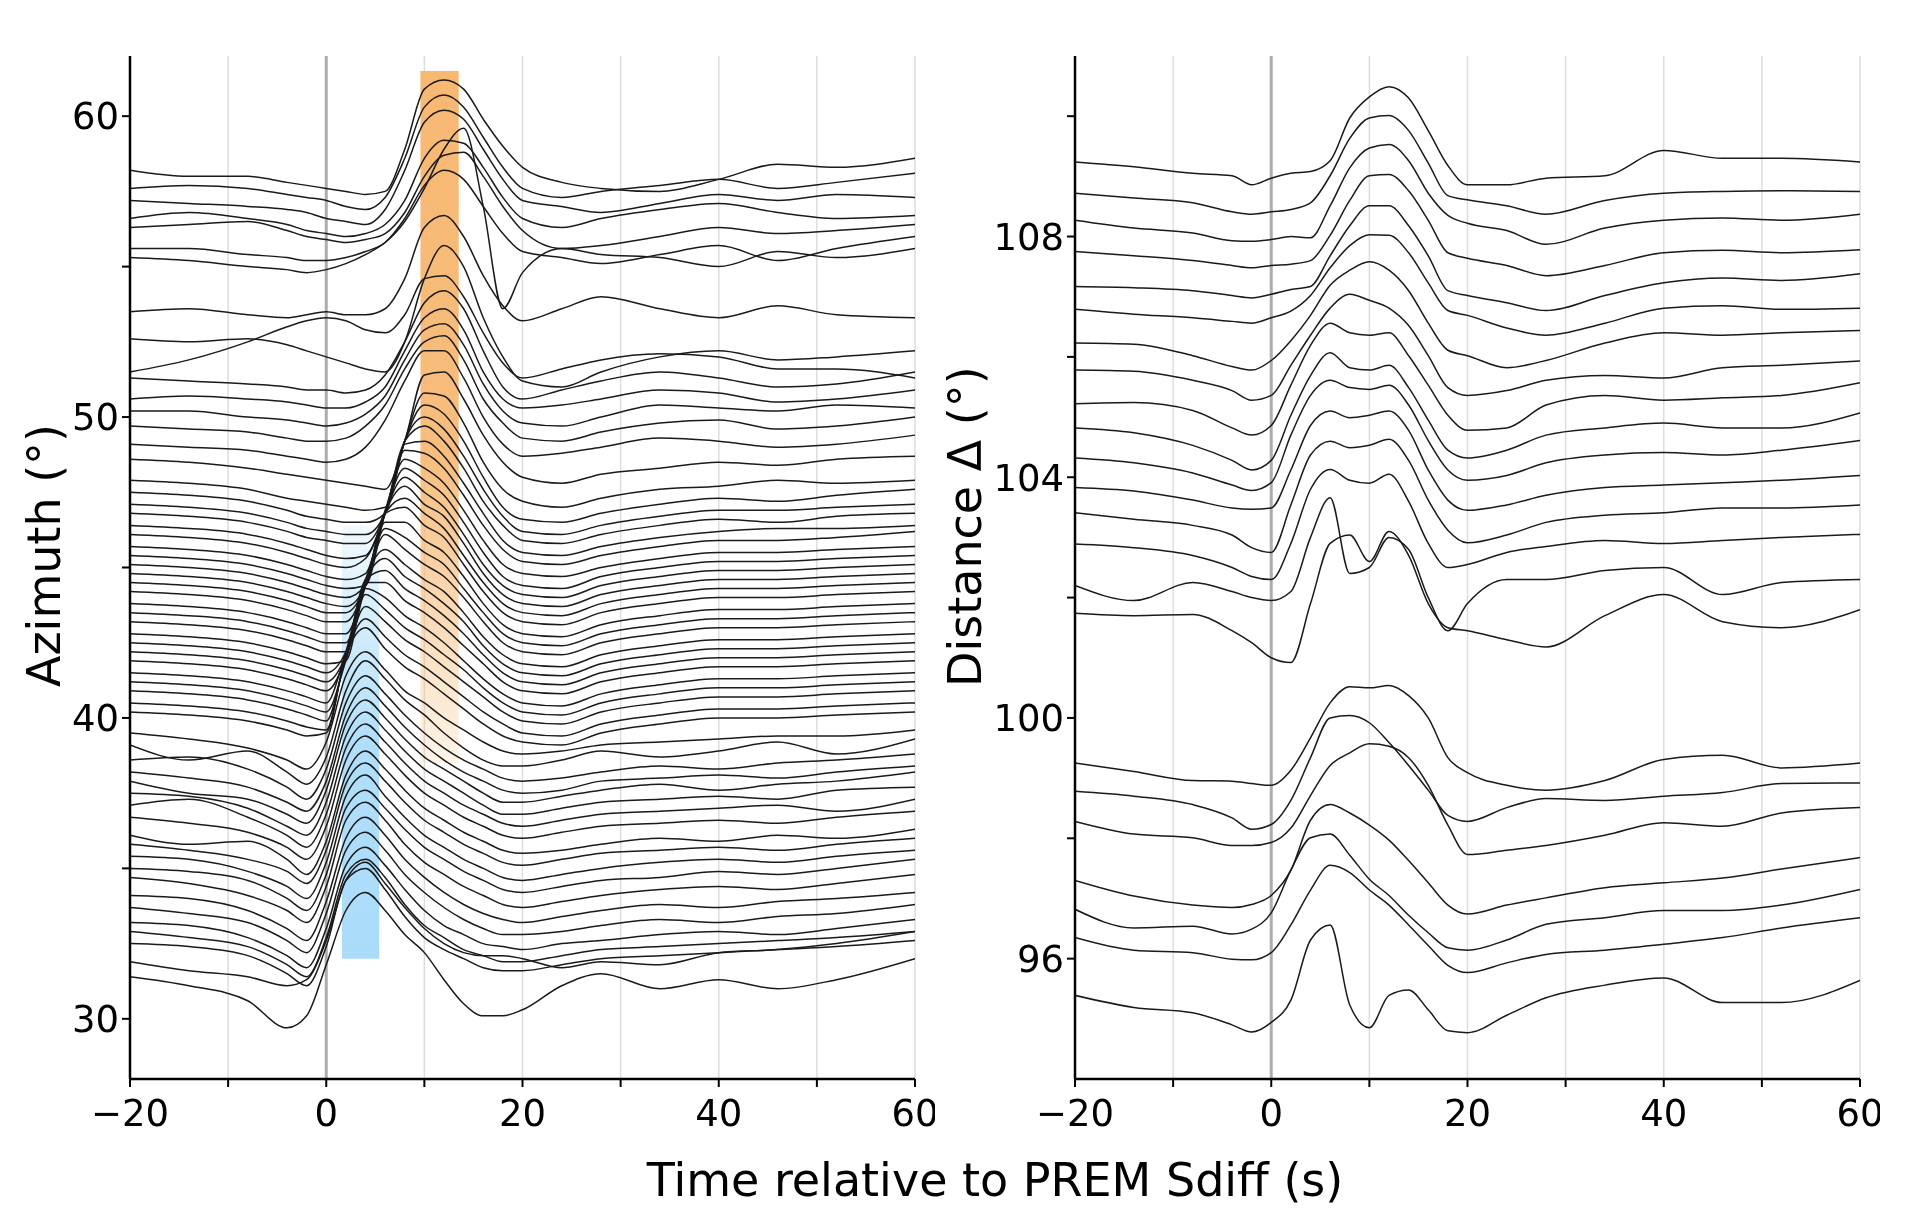  I want to click on y-tick-label: 100, so click(1028, 719).